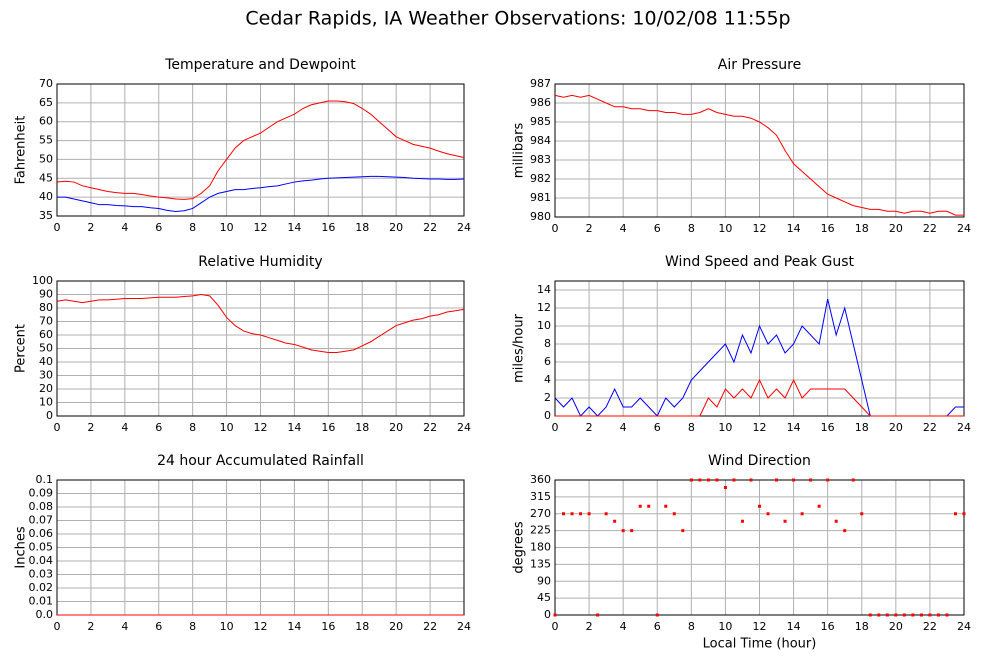  Describe the element at coordinates (41, 601) in the screenshot. I see `y-tick-label: 0.01` at that location.